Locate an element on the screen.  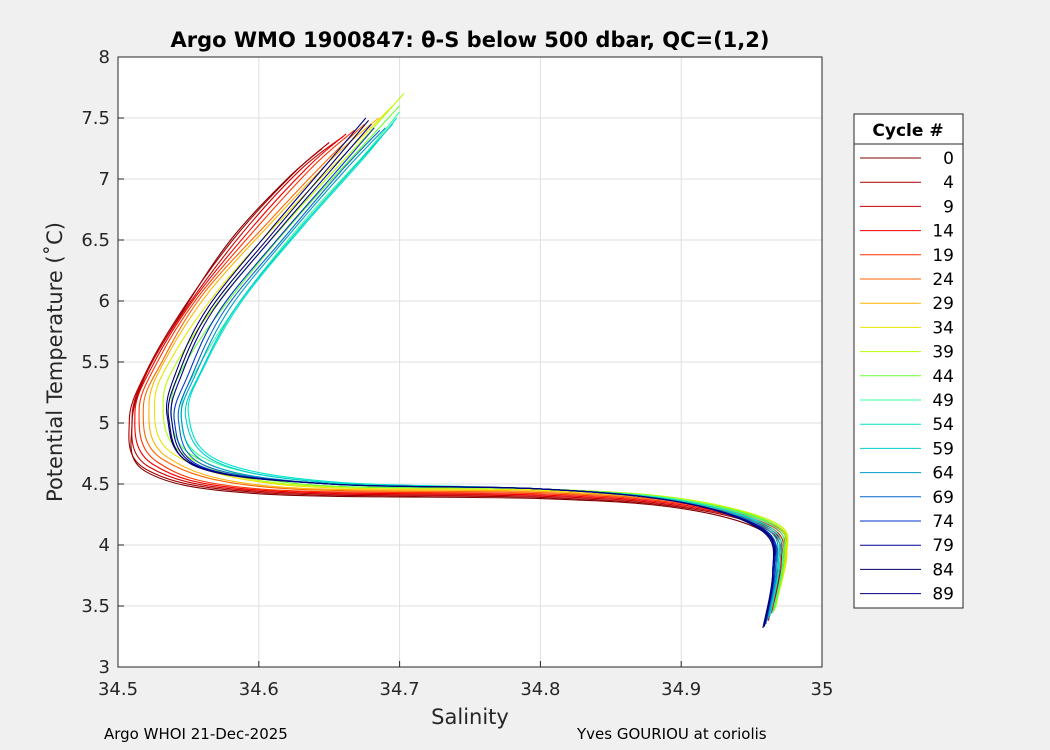
legend-label-cycle-9: 9 is located at coordinates (948, 207).